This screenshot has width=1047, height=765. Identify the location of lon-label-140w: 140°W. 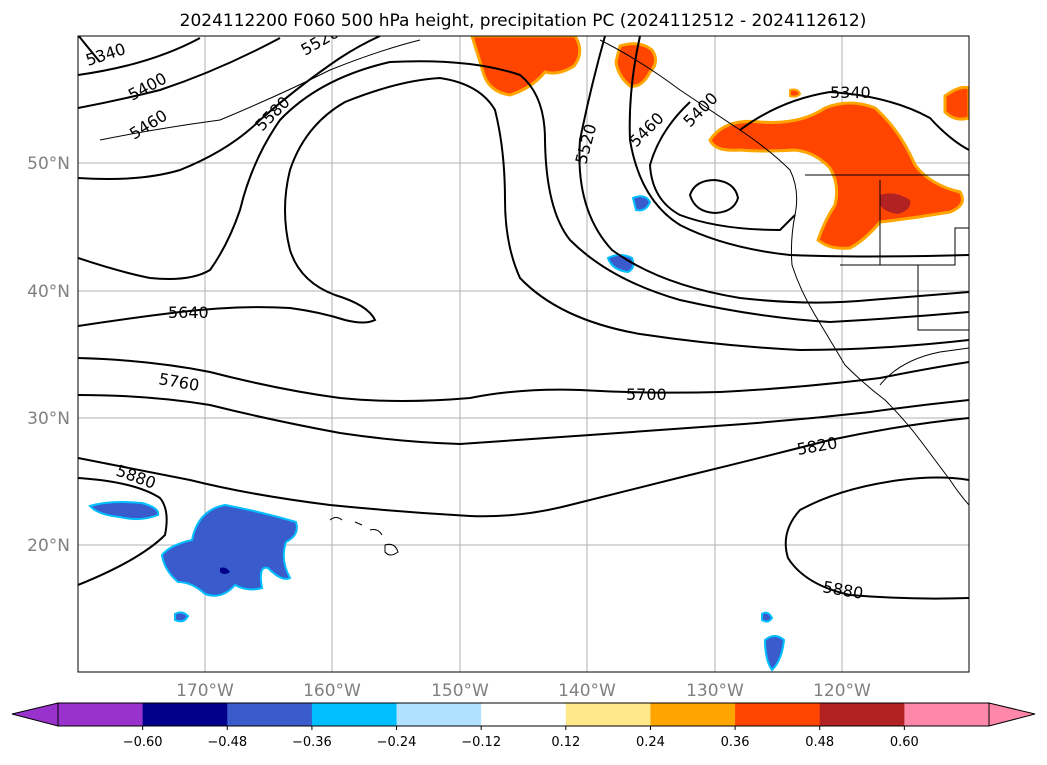
(587, 691).